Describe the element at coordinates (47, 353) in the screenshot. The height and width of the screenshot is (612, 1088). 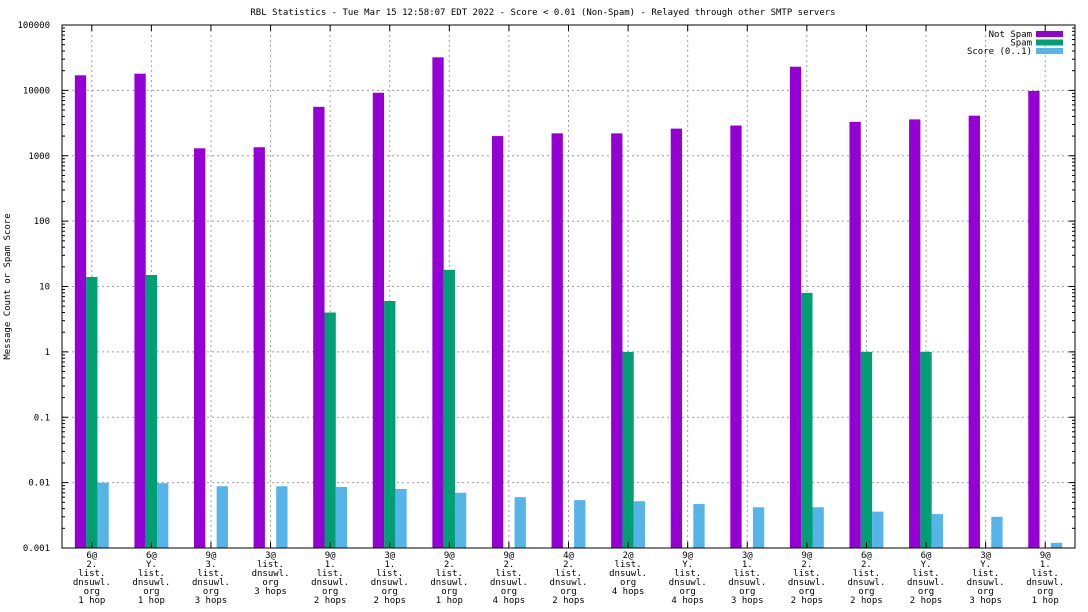
I see `y-tick-label: 1` at that location.